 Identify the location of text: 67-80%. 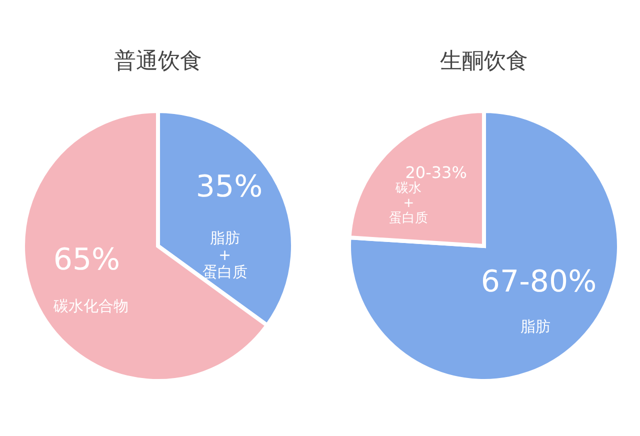
(538, 282).